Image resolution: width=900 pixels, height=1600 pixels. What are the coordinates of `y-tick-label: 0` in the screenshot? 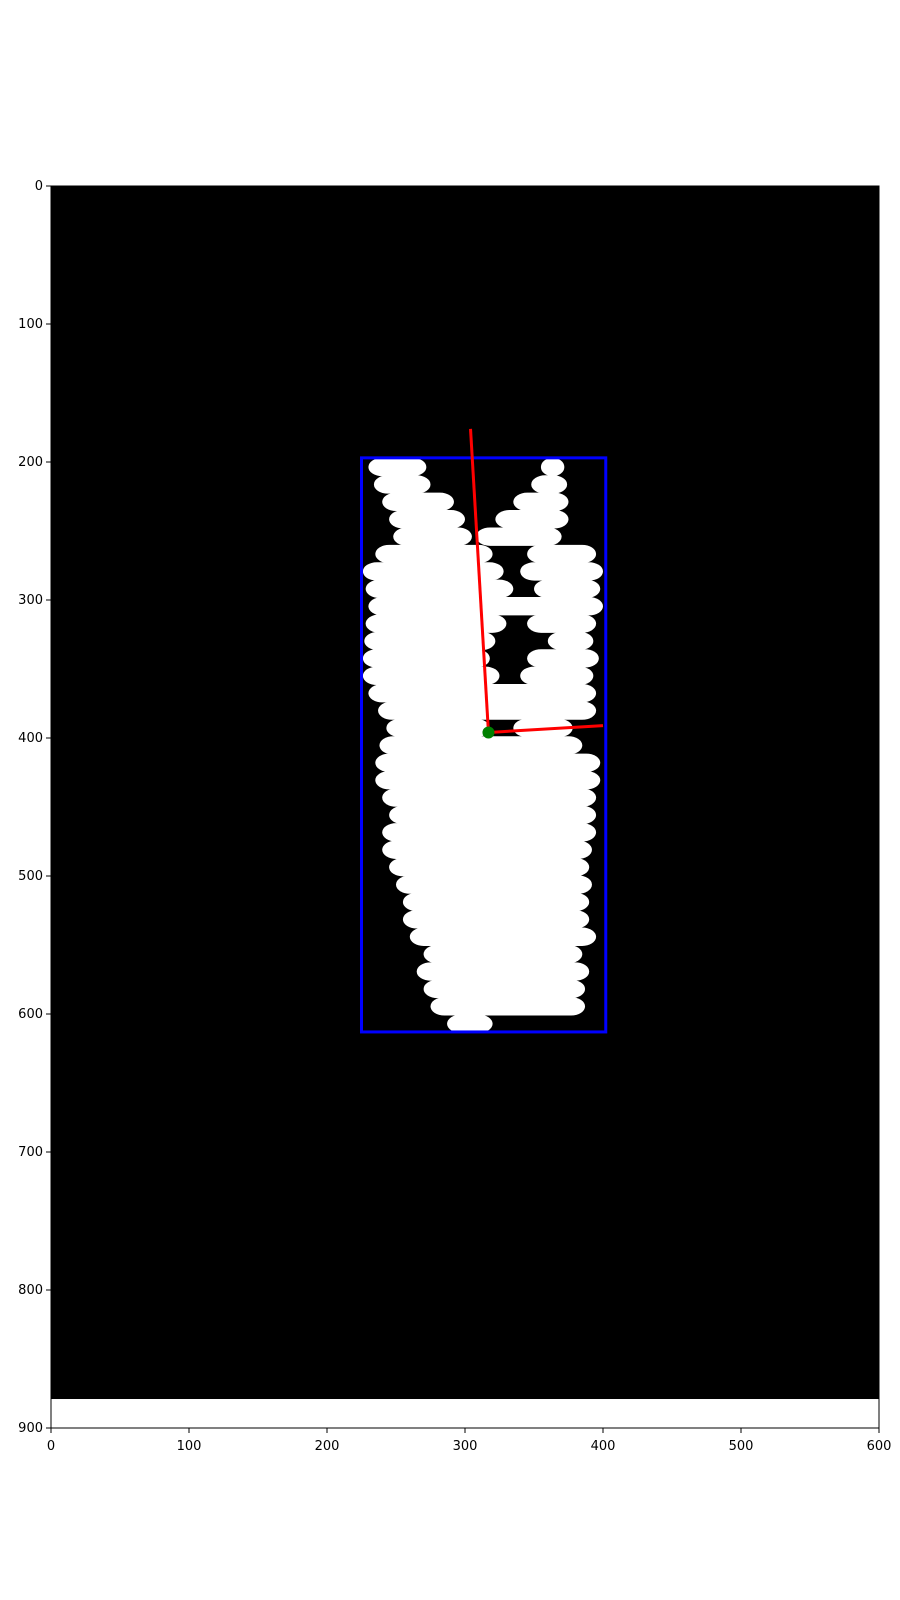 It's located at (39, 186).